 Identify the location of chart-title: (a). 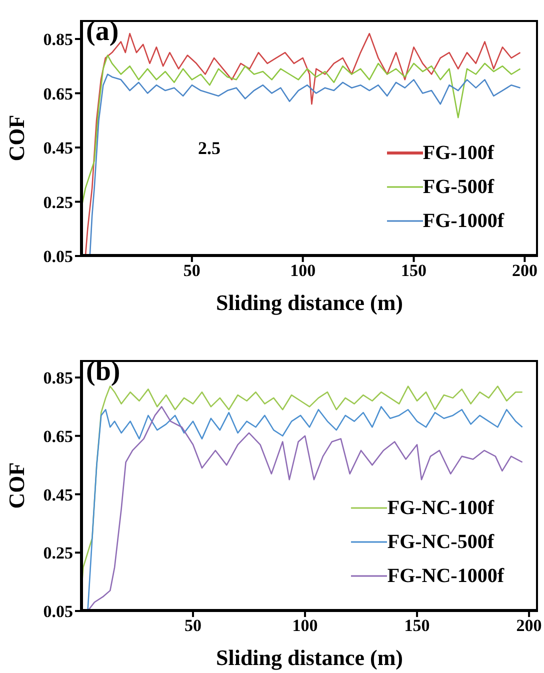
(102, 32).